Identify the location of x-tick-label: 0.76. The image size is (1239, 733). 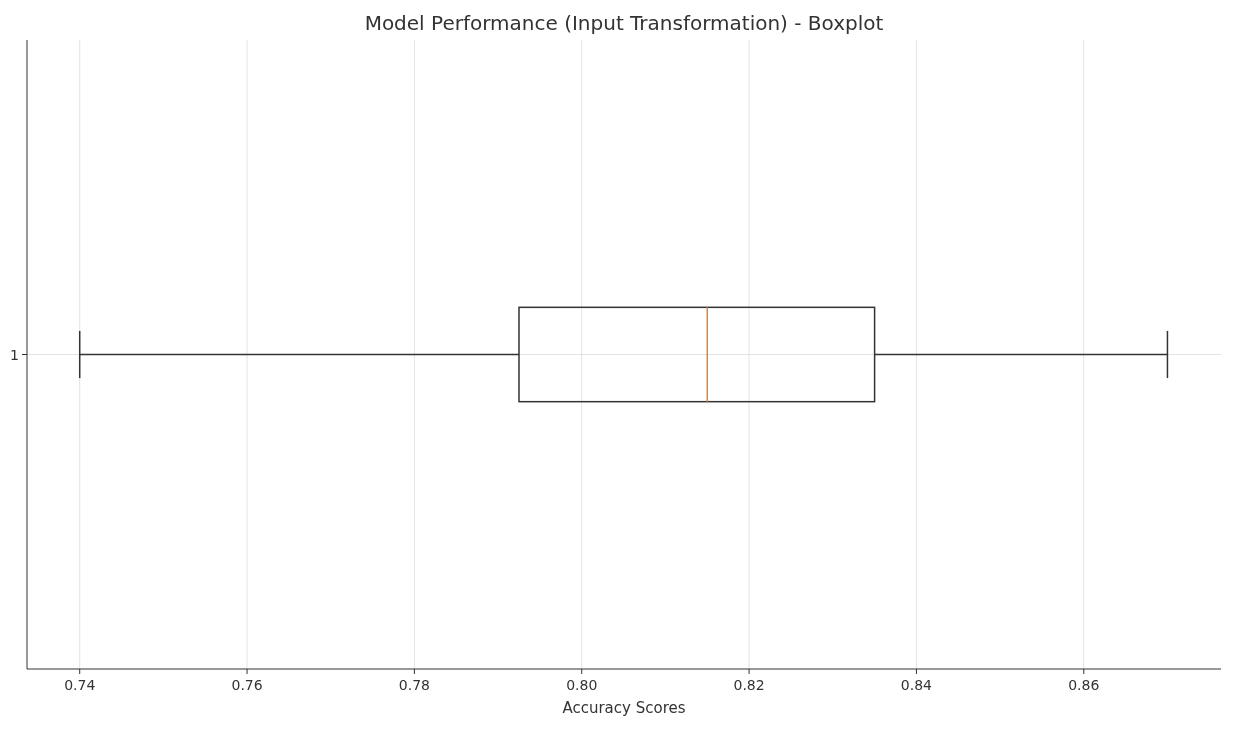
(247, 685).